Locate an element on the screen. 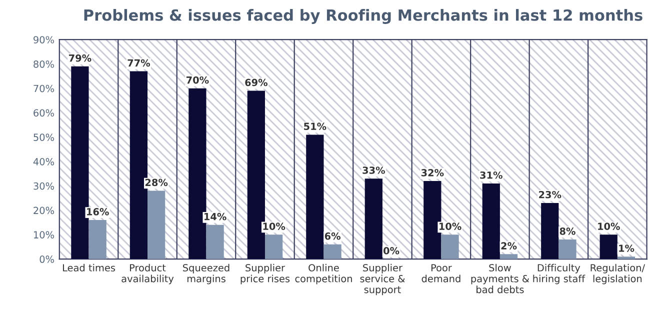 The width and height of the screenshot is (660, 330). data-label: 28% is located at coordinates (156, 182).